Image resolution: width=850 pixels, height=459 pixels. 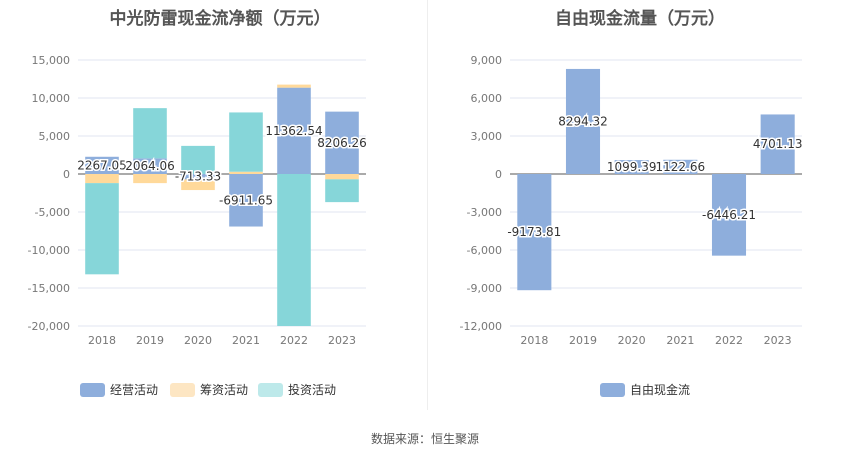 I want to click on data-label: 11362.54, so click(x=293, y=131).